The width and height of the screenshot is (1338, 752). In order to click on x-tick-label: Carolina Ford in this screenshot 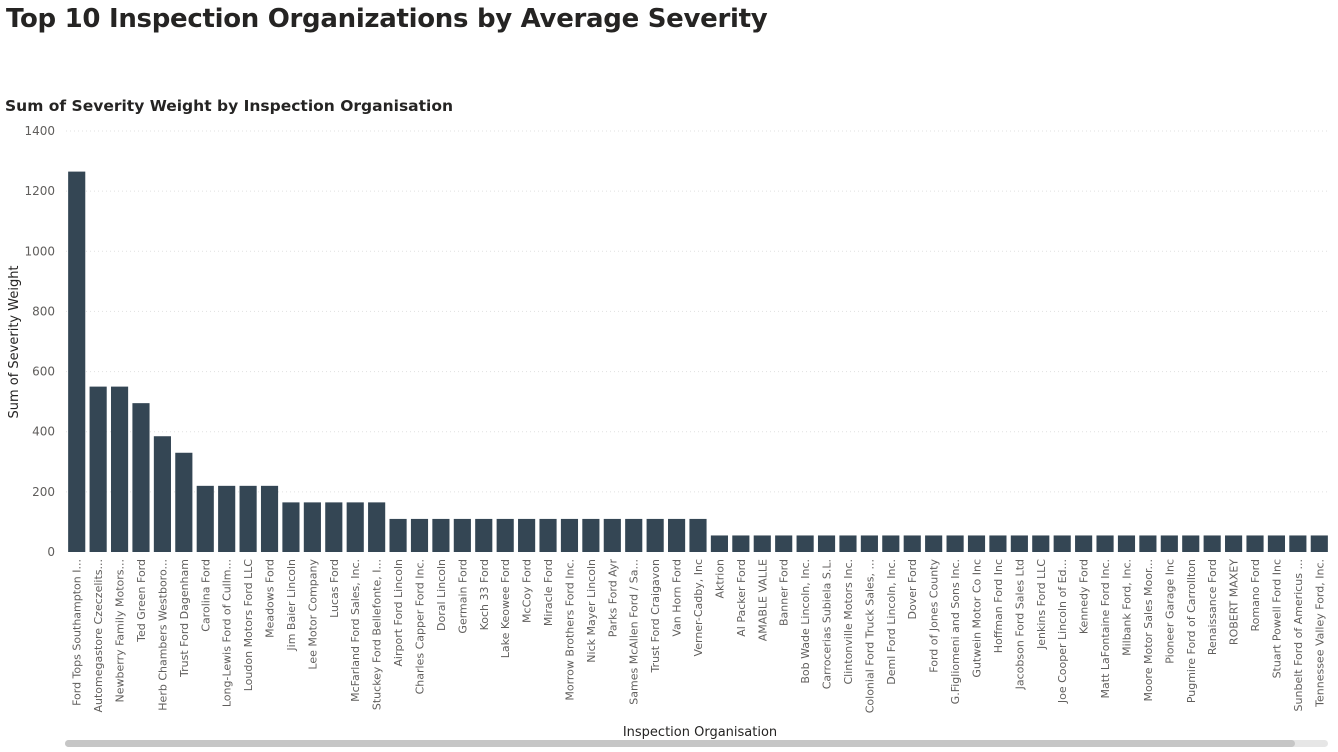, I will do `click(205, 595)`.